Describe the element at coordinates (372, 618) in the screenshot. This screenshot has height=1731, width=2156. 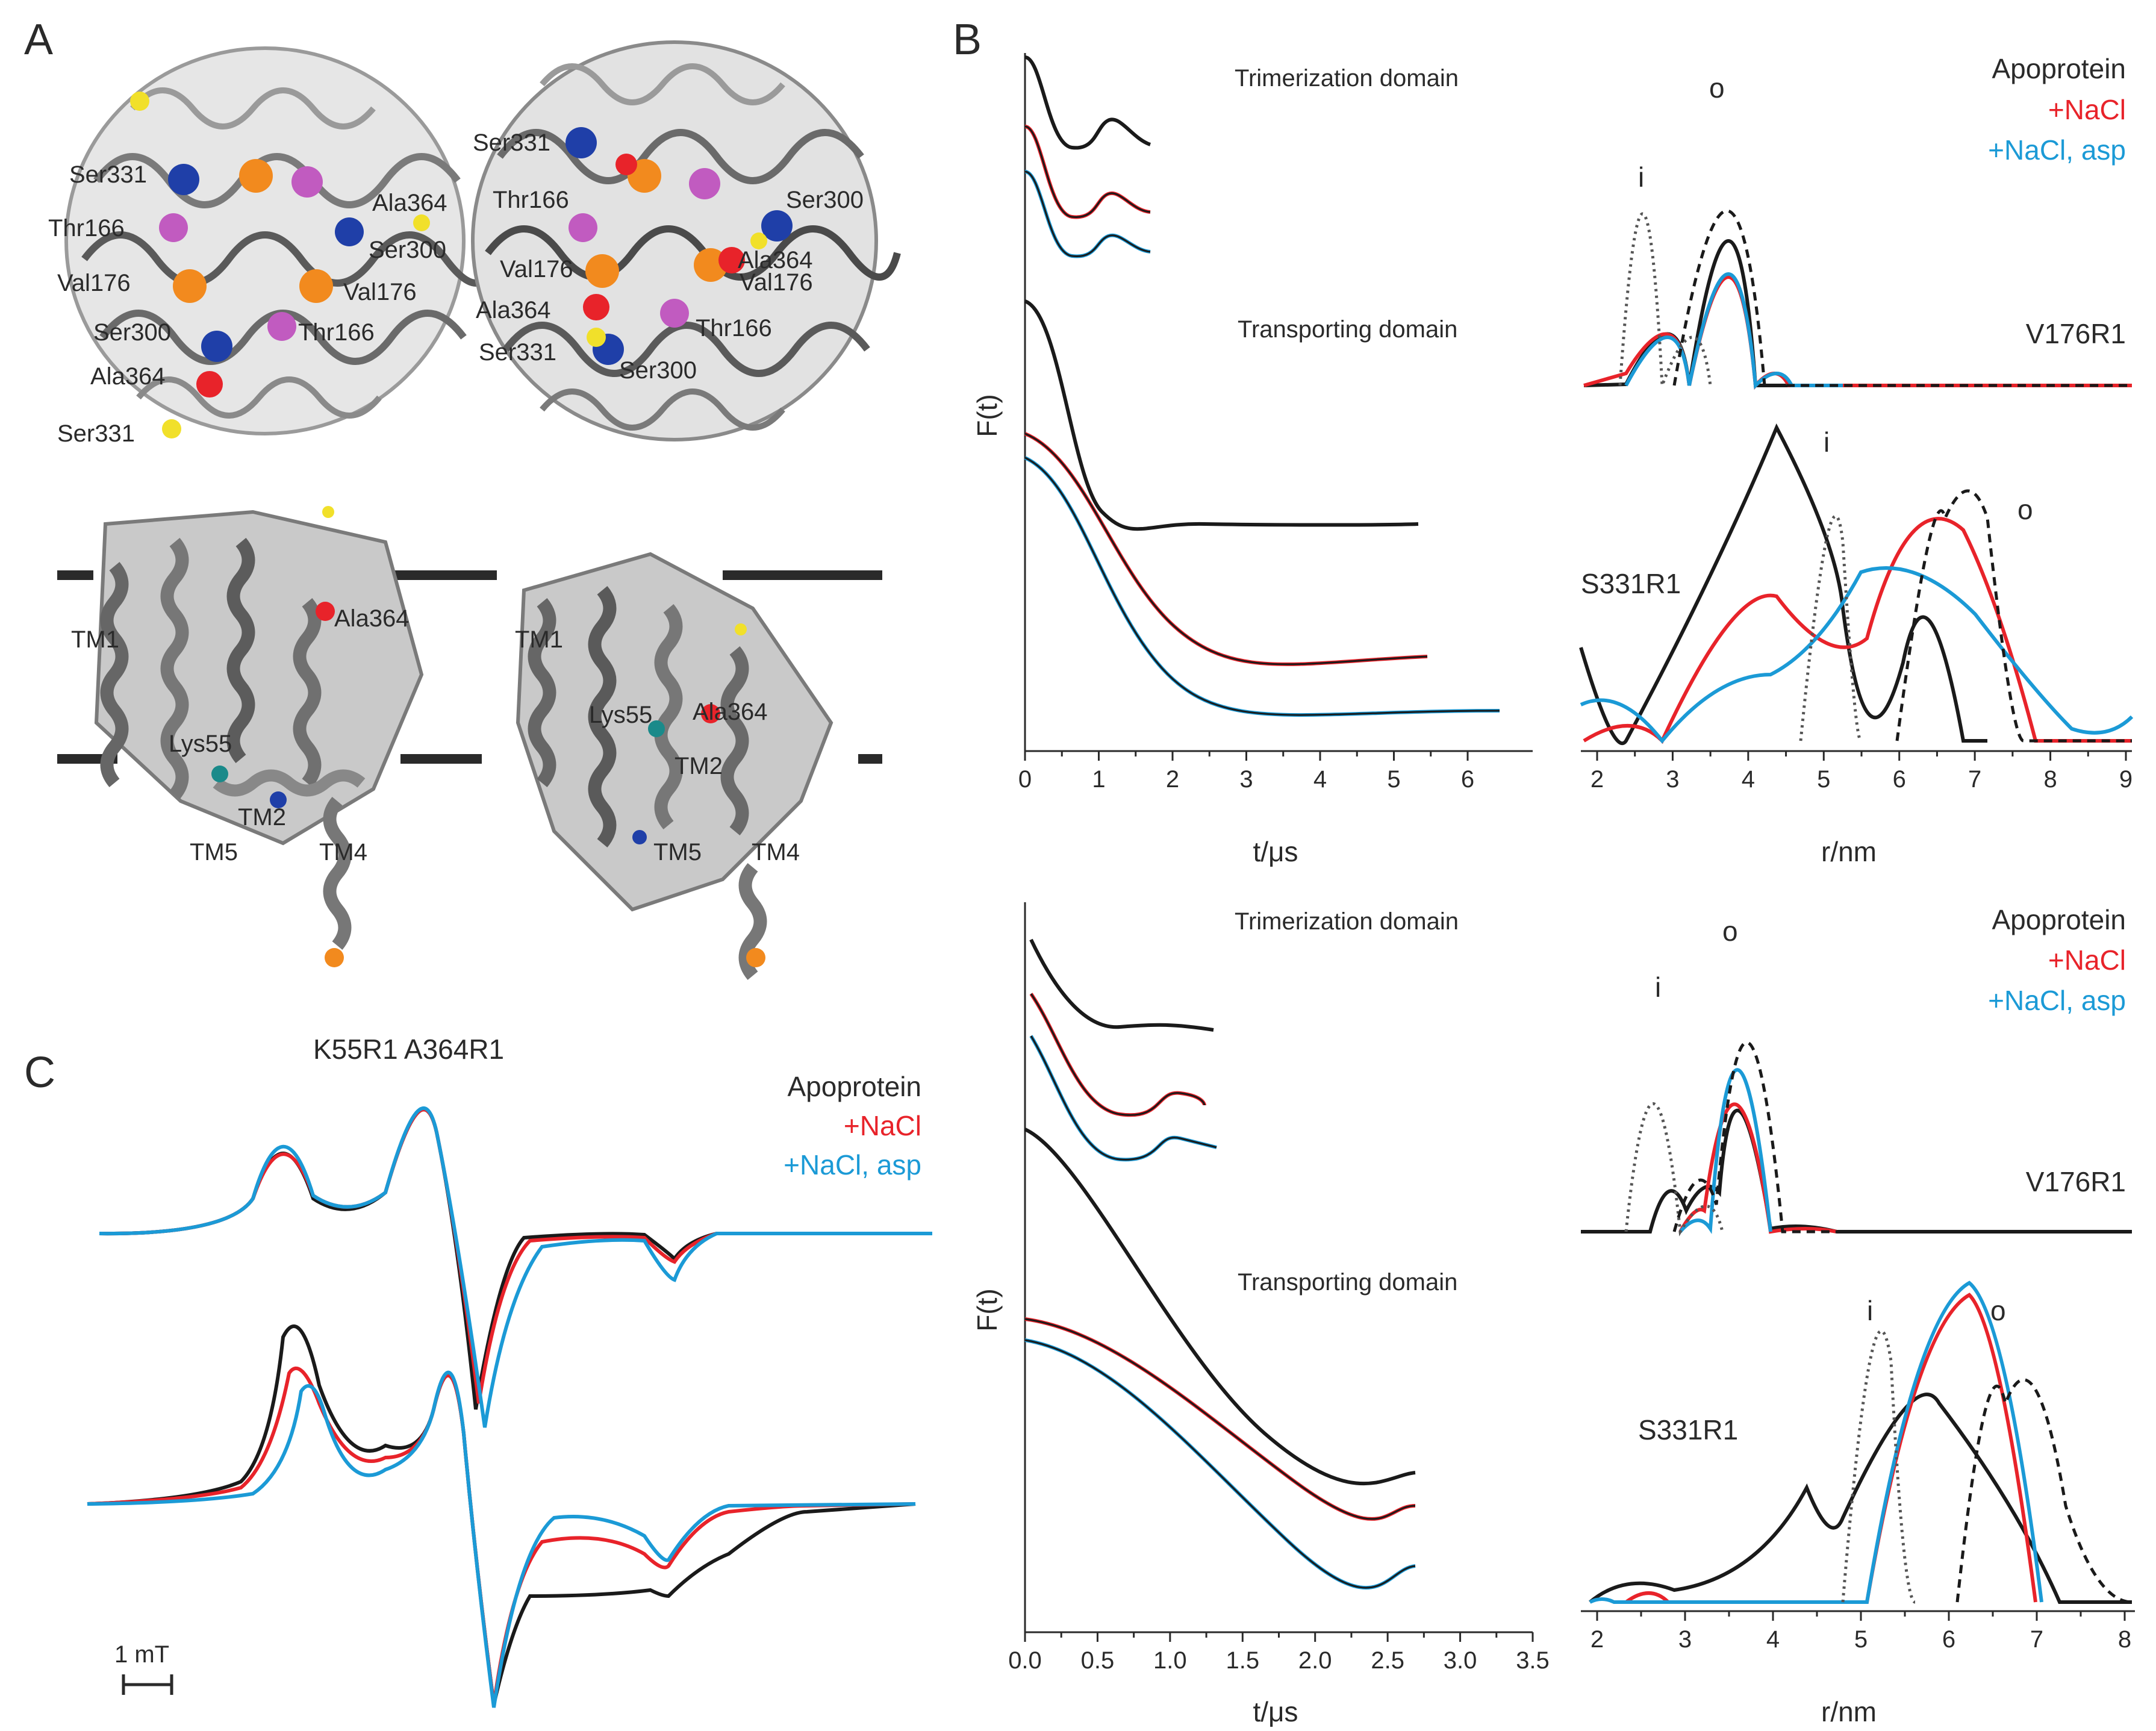
I see `label-ala364-c1: Ala364` at that location.